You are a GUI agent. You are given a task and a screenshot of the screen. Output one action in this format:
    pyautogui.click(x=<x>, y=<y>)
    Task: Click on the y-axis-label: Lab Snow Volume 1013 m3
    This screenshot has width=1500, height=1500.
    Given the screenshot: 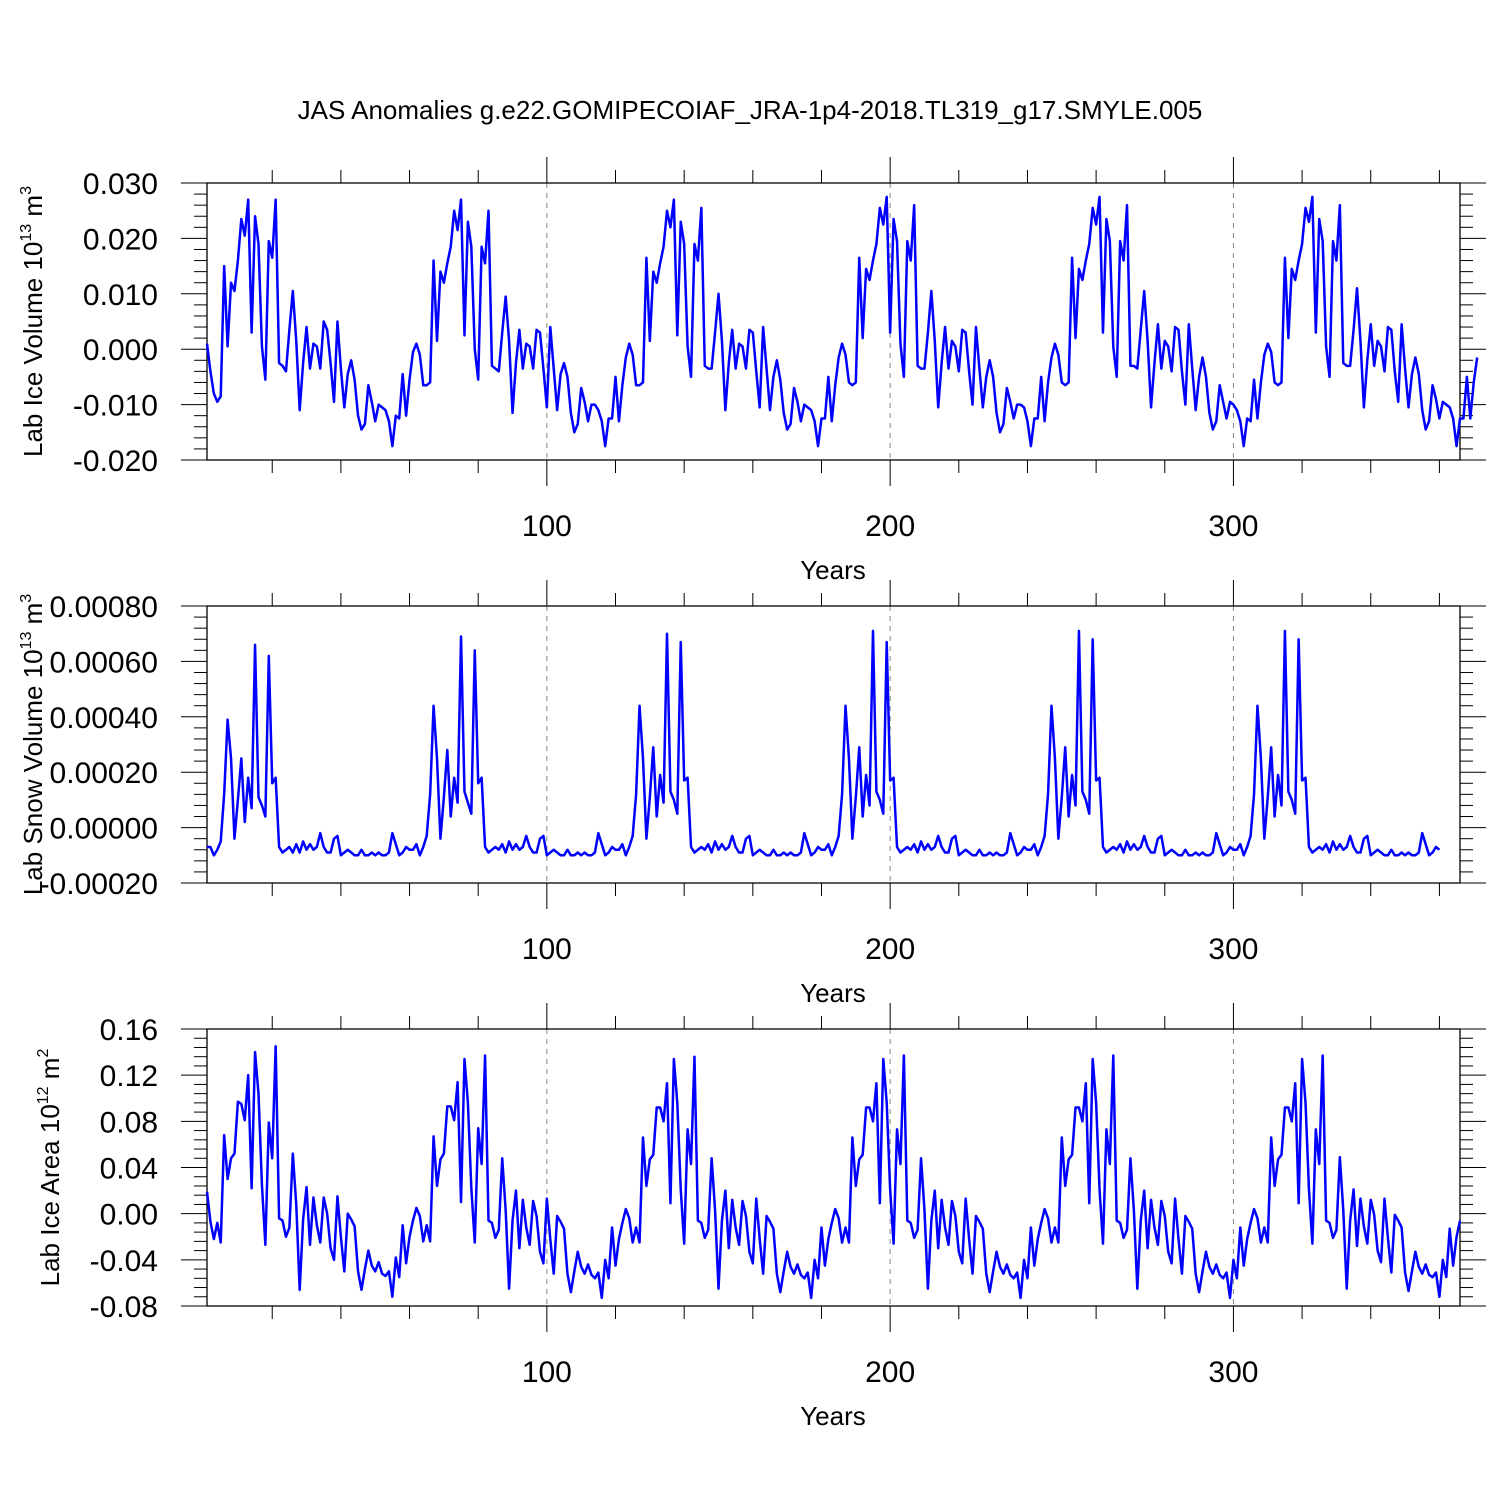 What is the action you would take?
    pyautogui.click(x=33, y=744)
    